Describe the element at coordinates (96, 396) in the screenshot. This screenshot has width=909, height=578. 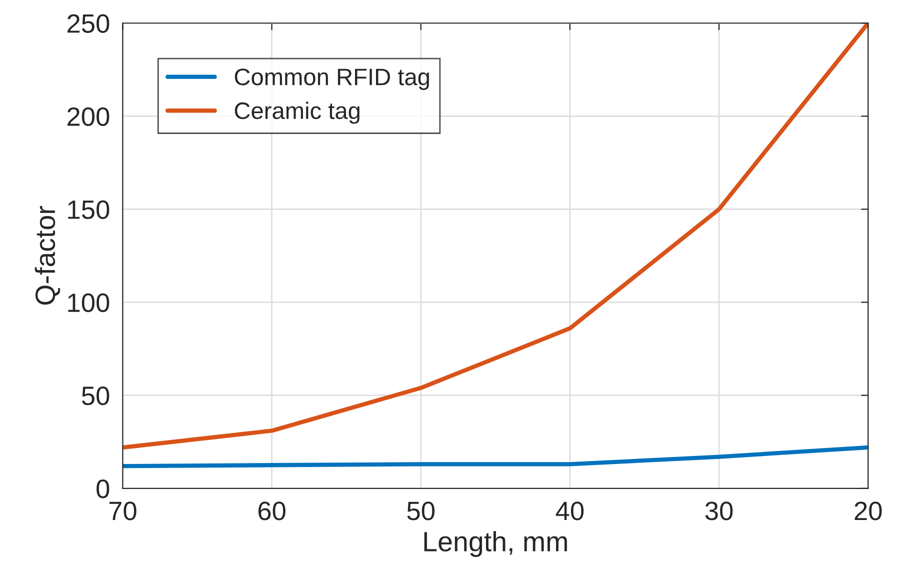
I see `y-tick-label: 50` at that location.